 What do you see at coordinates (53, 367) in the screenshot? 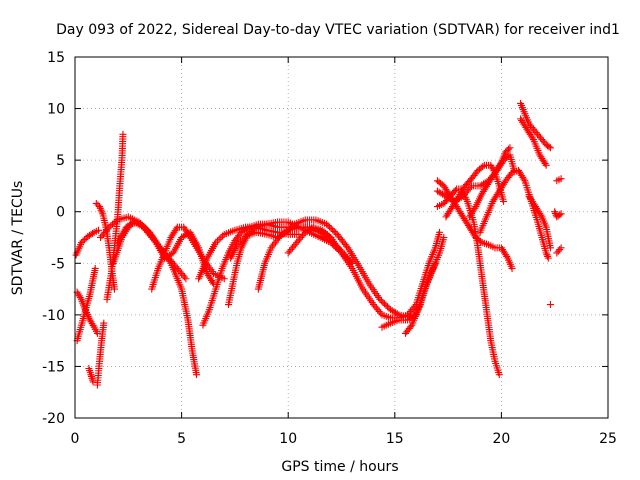
I see `y-tick-label: -15` at bounding box center [53, 367].